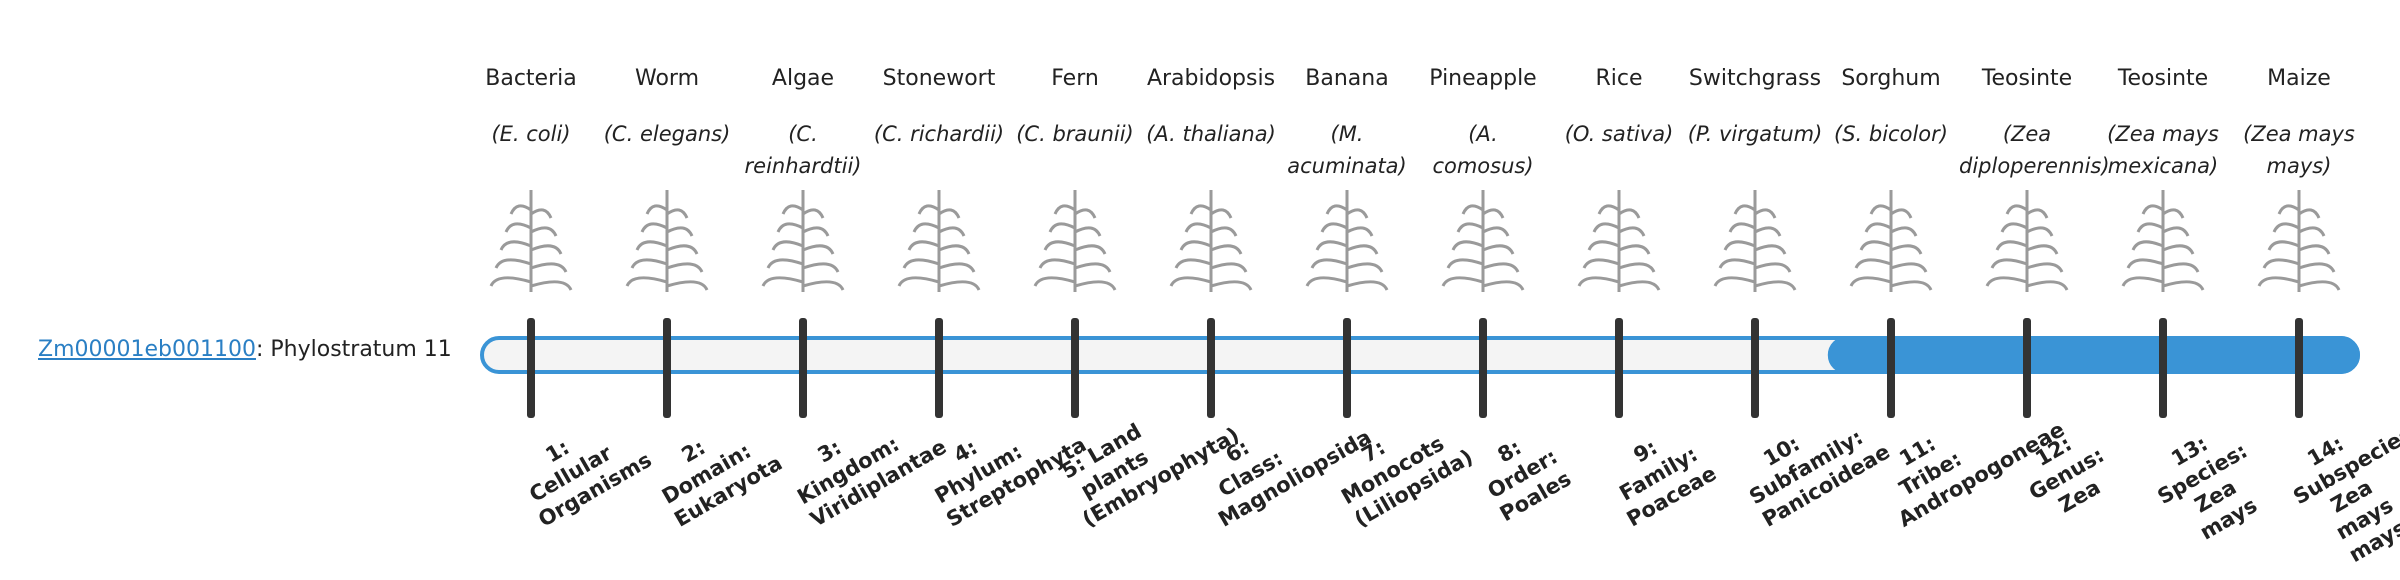 The image size is (2400, 580). What do you see at coordinates (1755, 78) in the screenshot?
I see `organism-name: Switchgrass` at bounding box center [1755, 78].